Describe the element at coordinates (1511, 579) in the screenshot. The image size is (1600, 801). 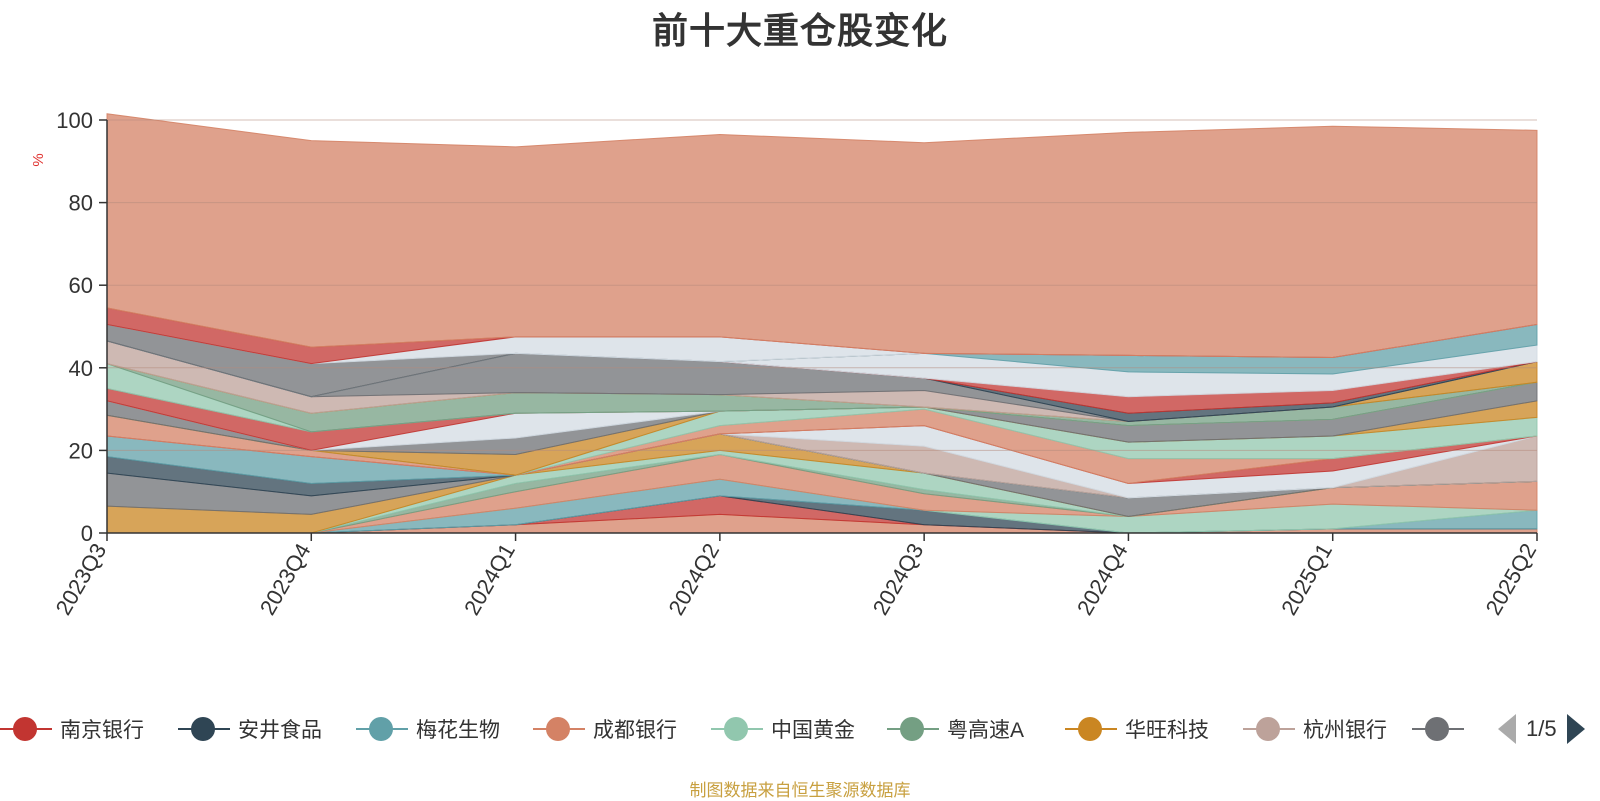
I see `x-tick-label-2025Q2: 2025Q2` at that location.